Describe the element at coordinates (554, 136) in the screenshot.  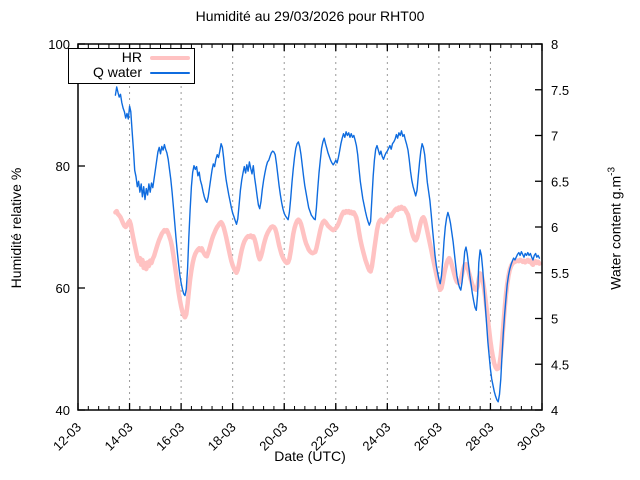
I see `y-right-tick-label: 7` at that location.